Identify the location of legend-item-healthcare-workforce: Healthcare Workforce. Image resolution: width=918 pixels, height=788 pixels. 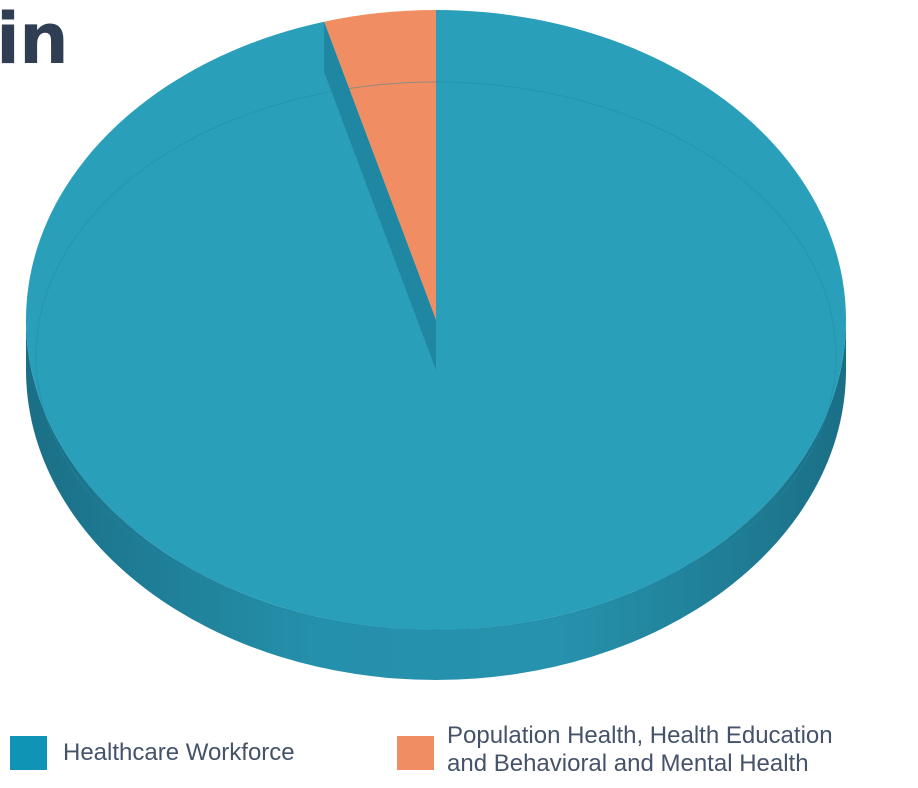
(152, 753).